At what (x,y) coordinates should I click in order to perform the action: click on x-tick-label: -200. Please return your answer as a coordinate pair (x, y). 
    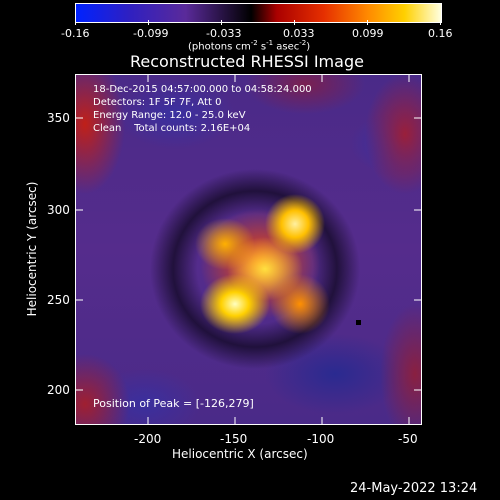
    Looking at the image, I should click on (148, 439).